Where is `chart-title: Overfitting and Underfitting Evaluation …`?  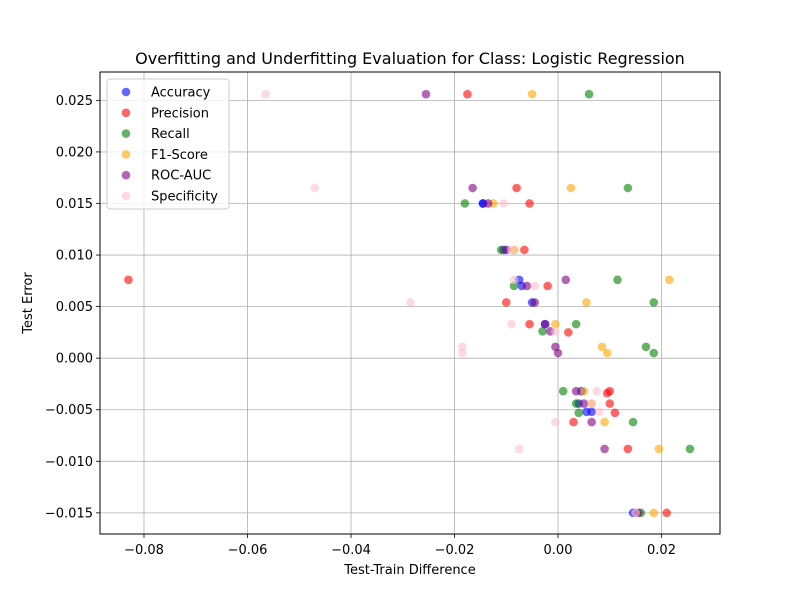 chart-title: Overfitting and Underfitting Evaluation … is located at coordinates (410, 58).